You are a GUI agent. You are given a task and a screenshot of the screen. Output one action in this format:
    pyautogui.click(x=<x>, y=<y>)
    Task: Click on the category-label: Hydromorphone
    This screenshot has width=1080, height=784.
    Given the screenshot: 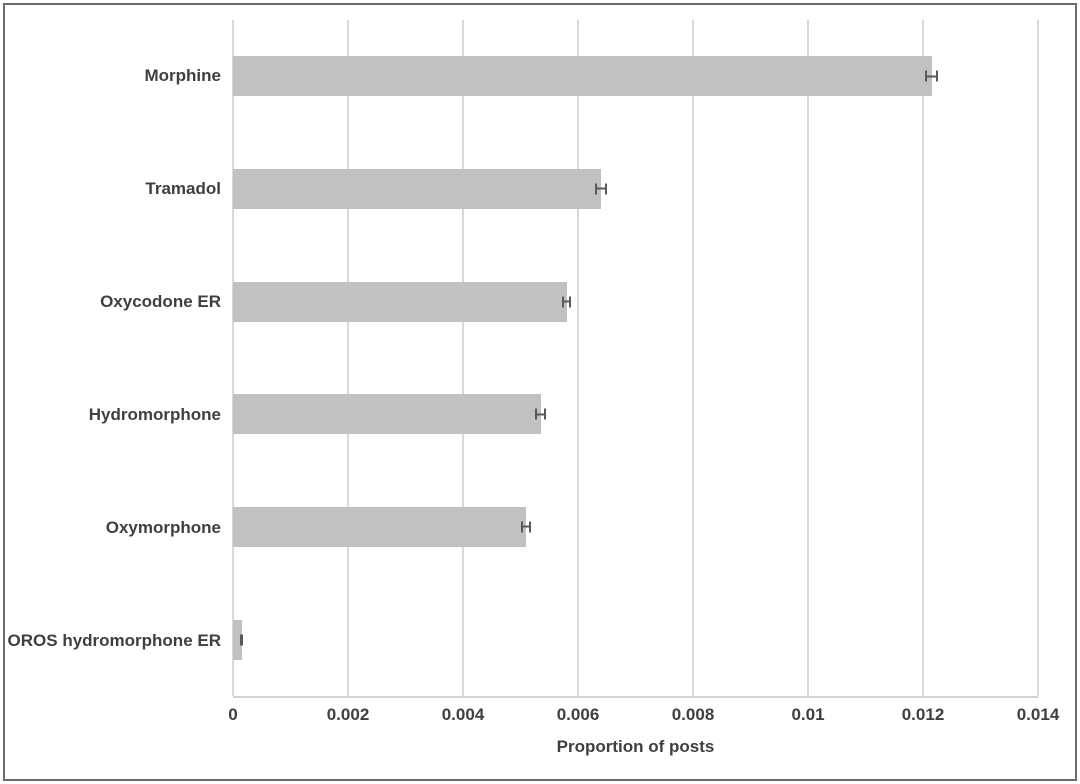 What is the action you would take?
    pyautogui.click(x=154, y=415)
    